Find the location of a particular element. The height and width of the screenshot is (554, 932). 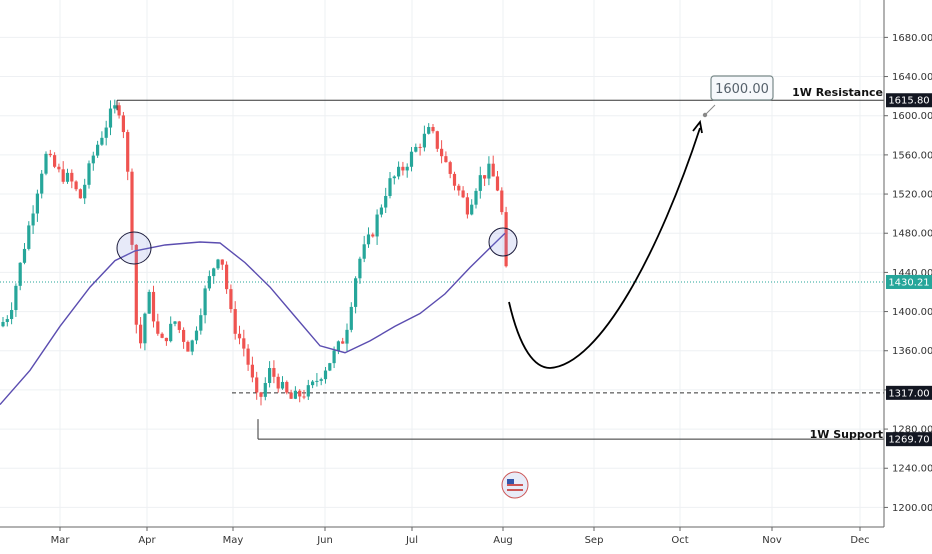

x-tick-label: Oct is located at coordinates (679, 540).